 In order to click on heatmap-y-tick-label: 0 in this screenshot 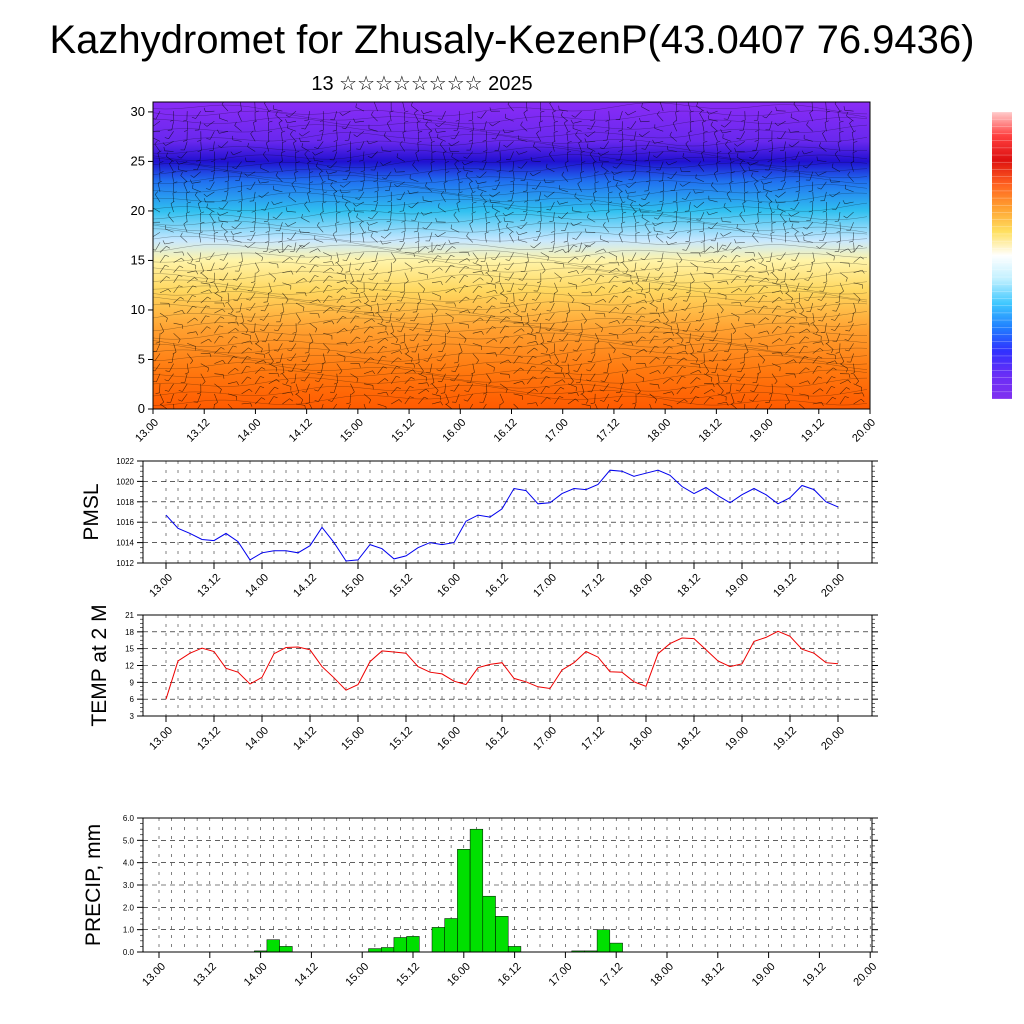, I will do `click(141, 408)`.